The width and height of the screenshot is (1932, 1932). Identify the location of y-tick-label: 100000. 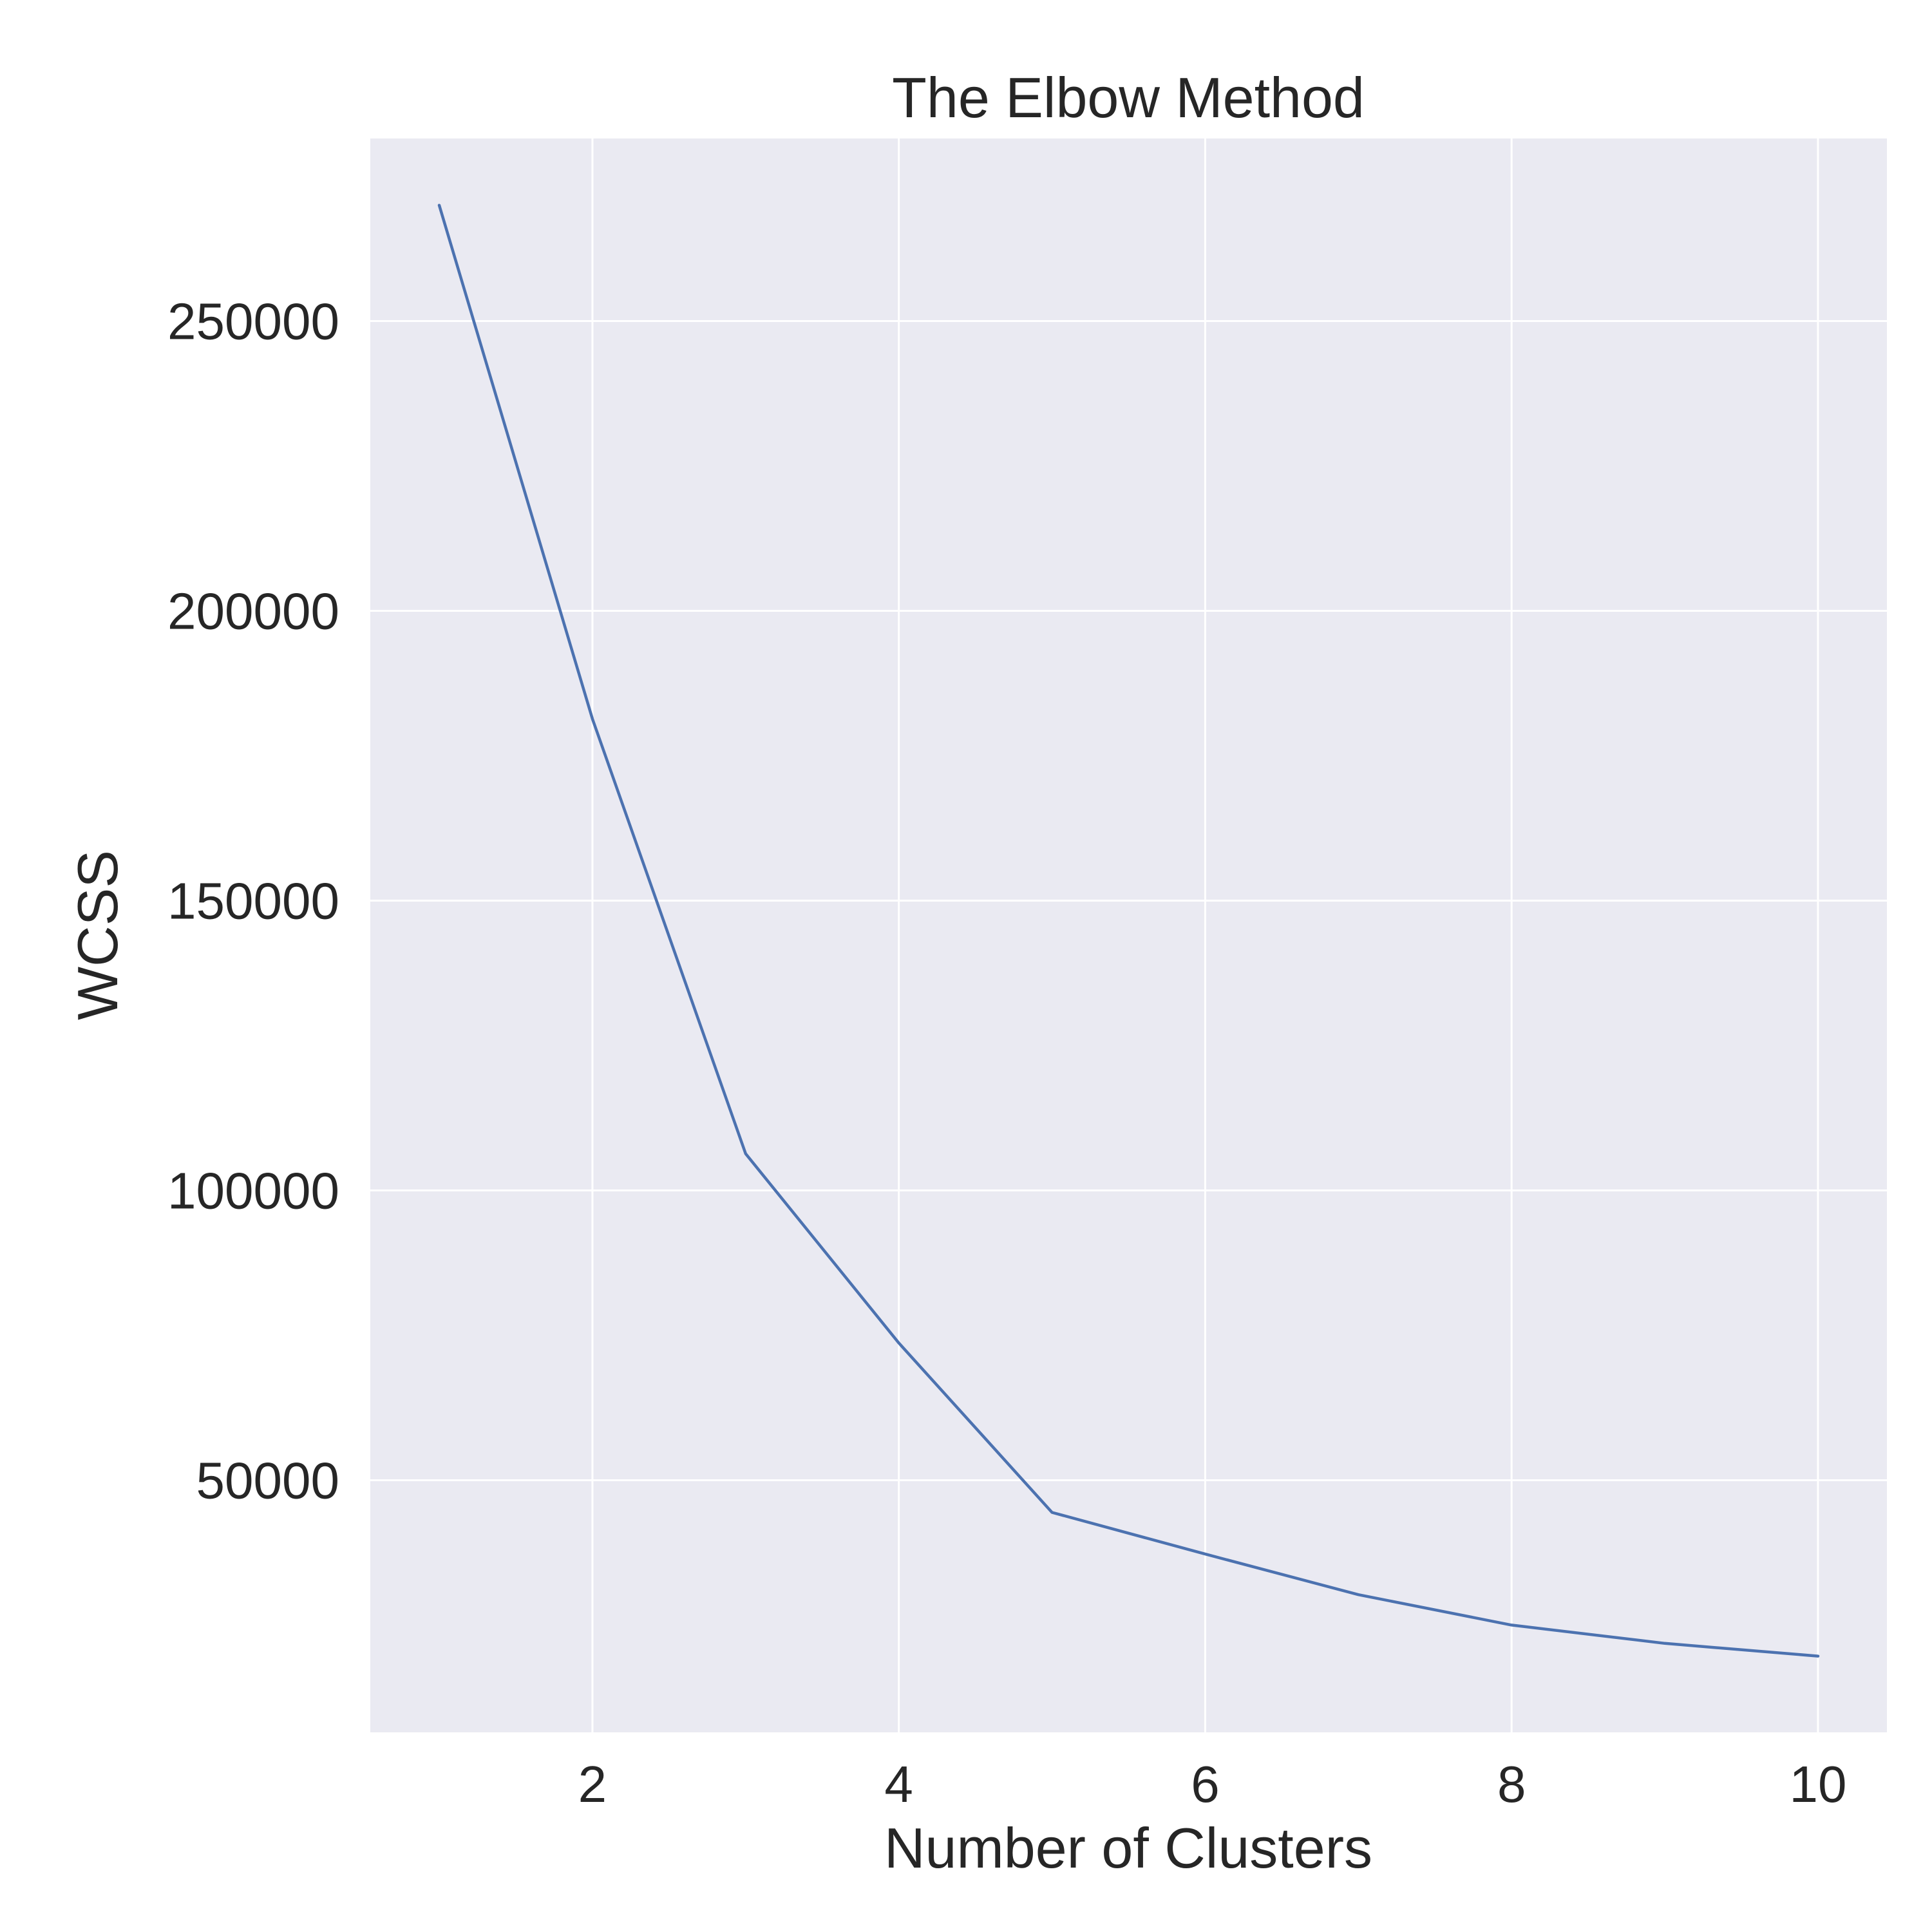
(253, 1191).